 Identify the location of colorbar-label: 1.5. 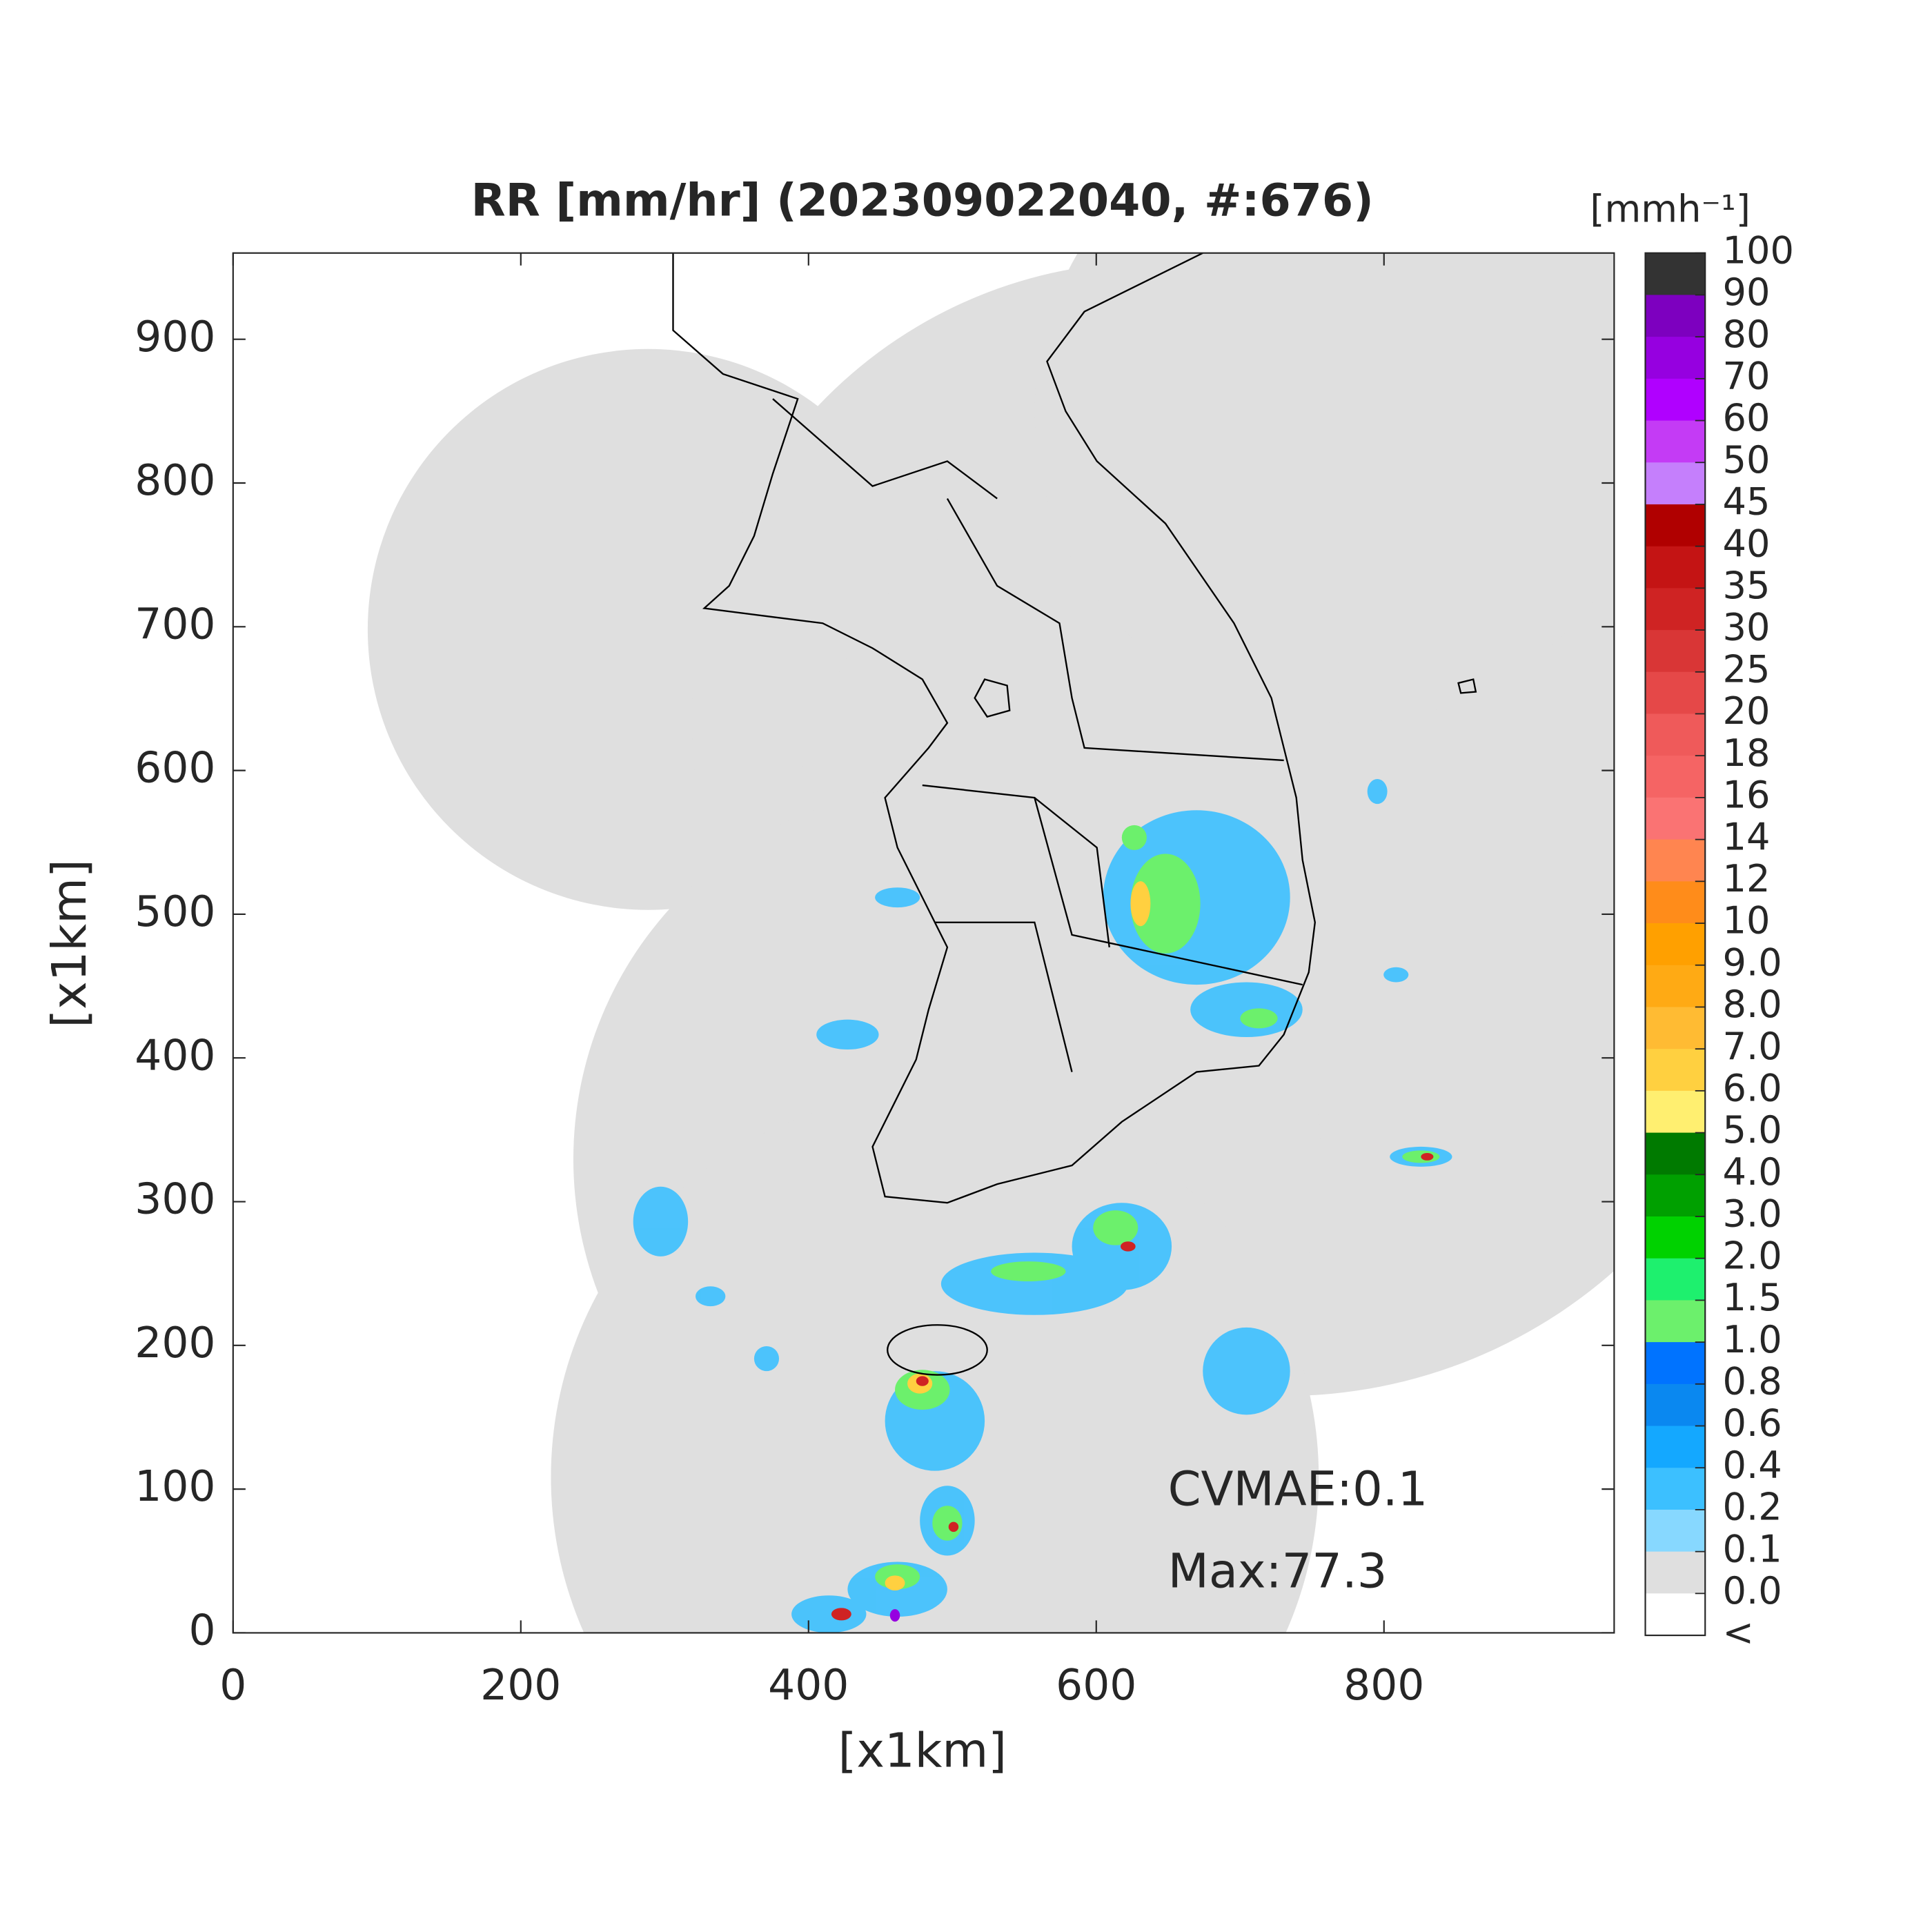
(1752, 1297).